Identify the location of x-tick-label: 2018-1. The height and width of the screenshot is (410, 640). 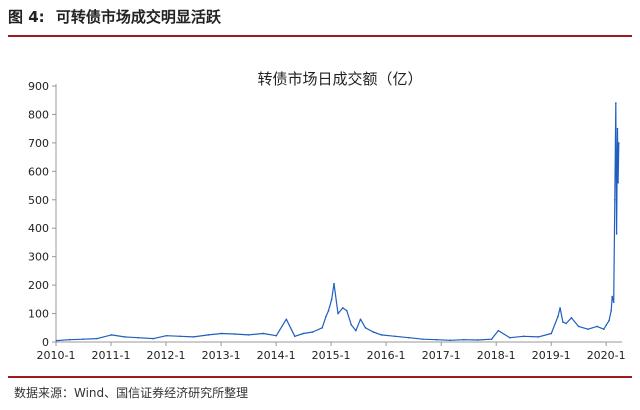
(496, 355).